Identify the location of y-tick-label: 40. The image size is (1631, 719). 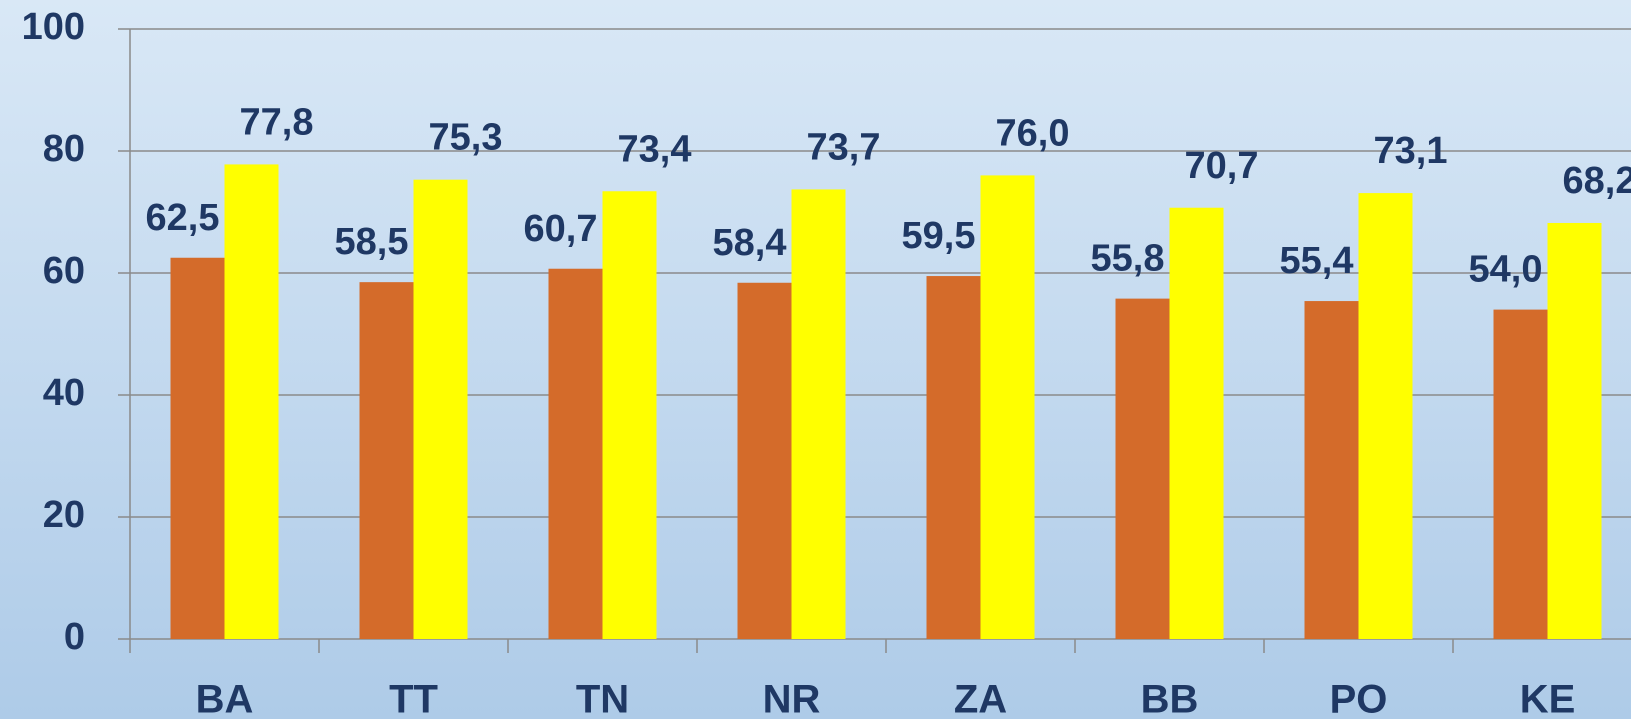
(64, 393).